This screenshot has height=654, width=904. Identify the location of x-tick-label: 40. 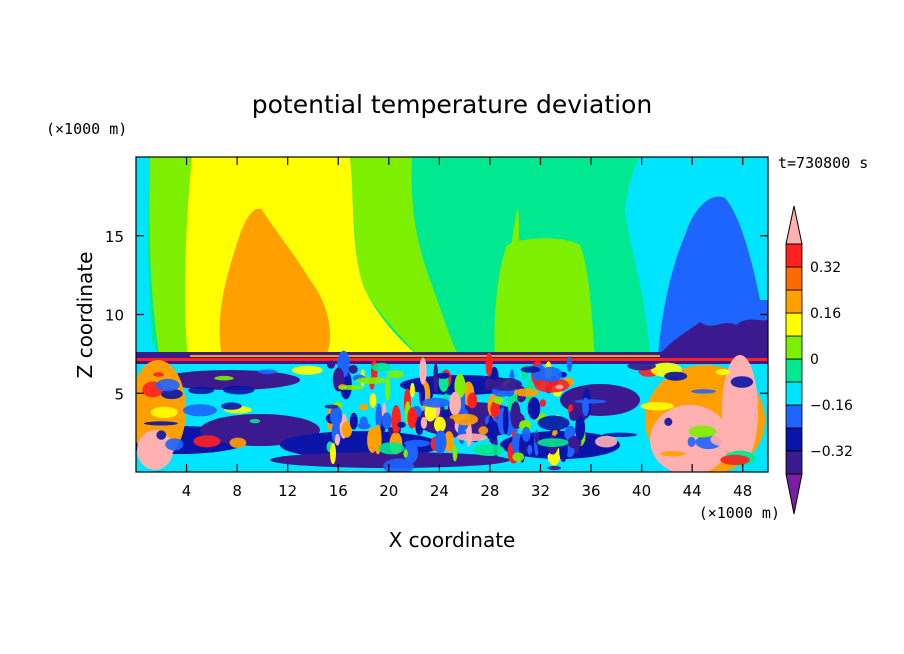
(641, 491).